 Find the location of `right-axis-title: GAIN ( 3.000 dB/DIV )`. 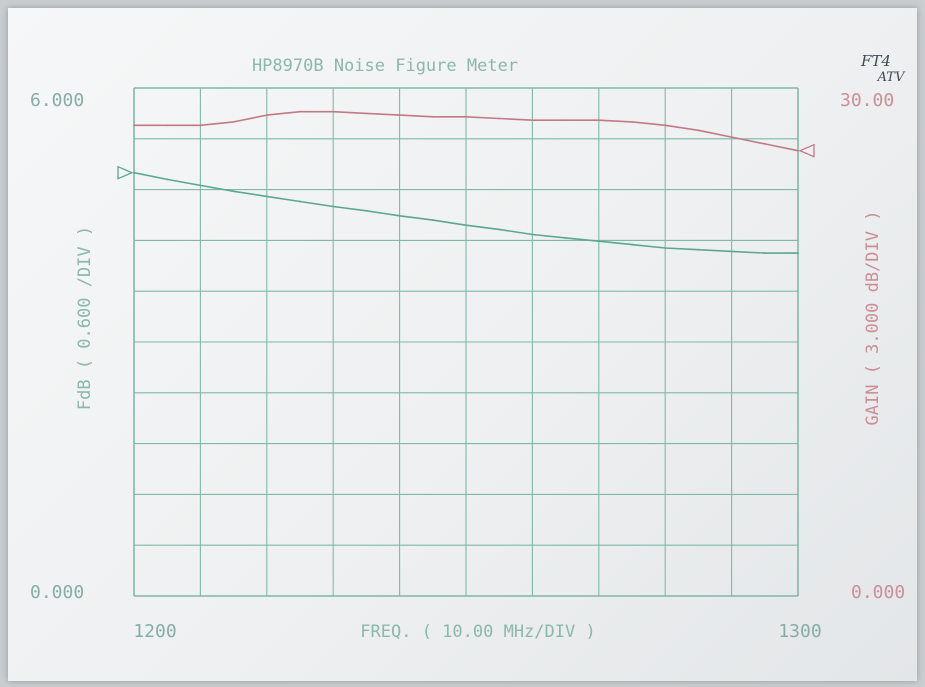

right-axis-title: GAIN ( 3.000 dB/DIV ) is located at coordinates (873, 318).